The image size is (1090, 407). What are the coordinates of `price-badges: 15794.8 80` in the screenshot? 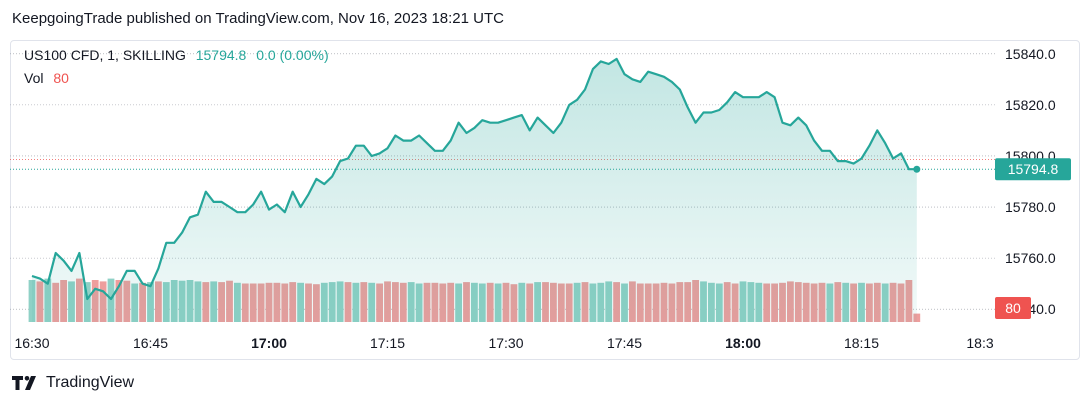 It's located at (1033, 238).